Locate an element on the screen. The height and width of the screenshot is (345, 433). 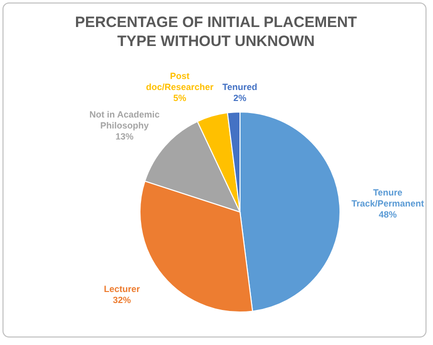
slice-label: Tenured is located at coordinates (240, 87).